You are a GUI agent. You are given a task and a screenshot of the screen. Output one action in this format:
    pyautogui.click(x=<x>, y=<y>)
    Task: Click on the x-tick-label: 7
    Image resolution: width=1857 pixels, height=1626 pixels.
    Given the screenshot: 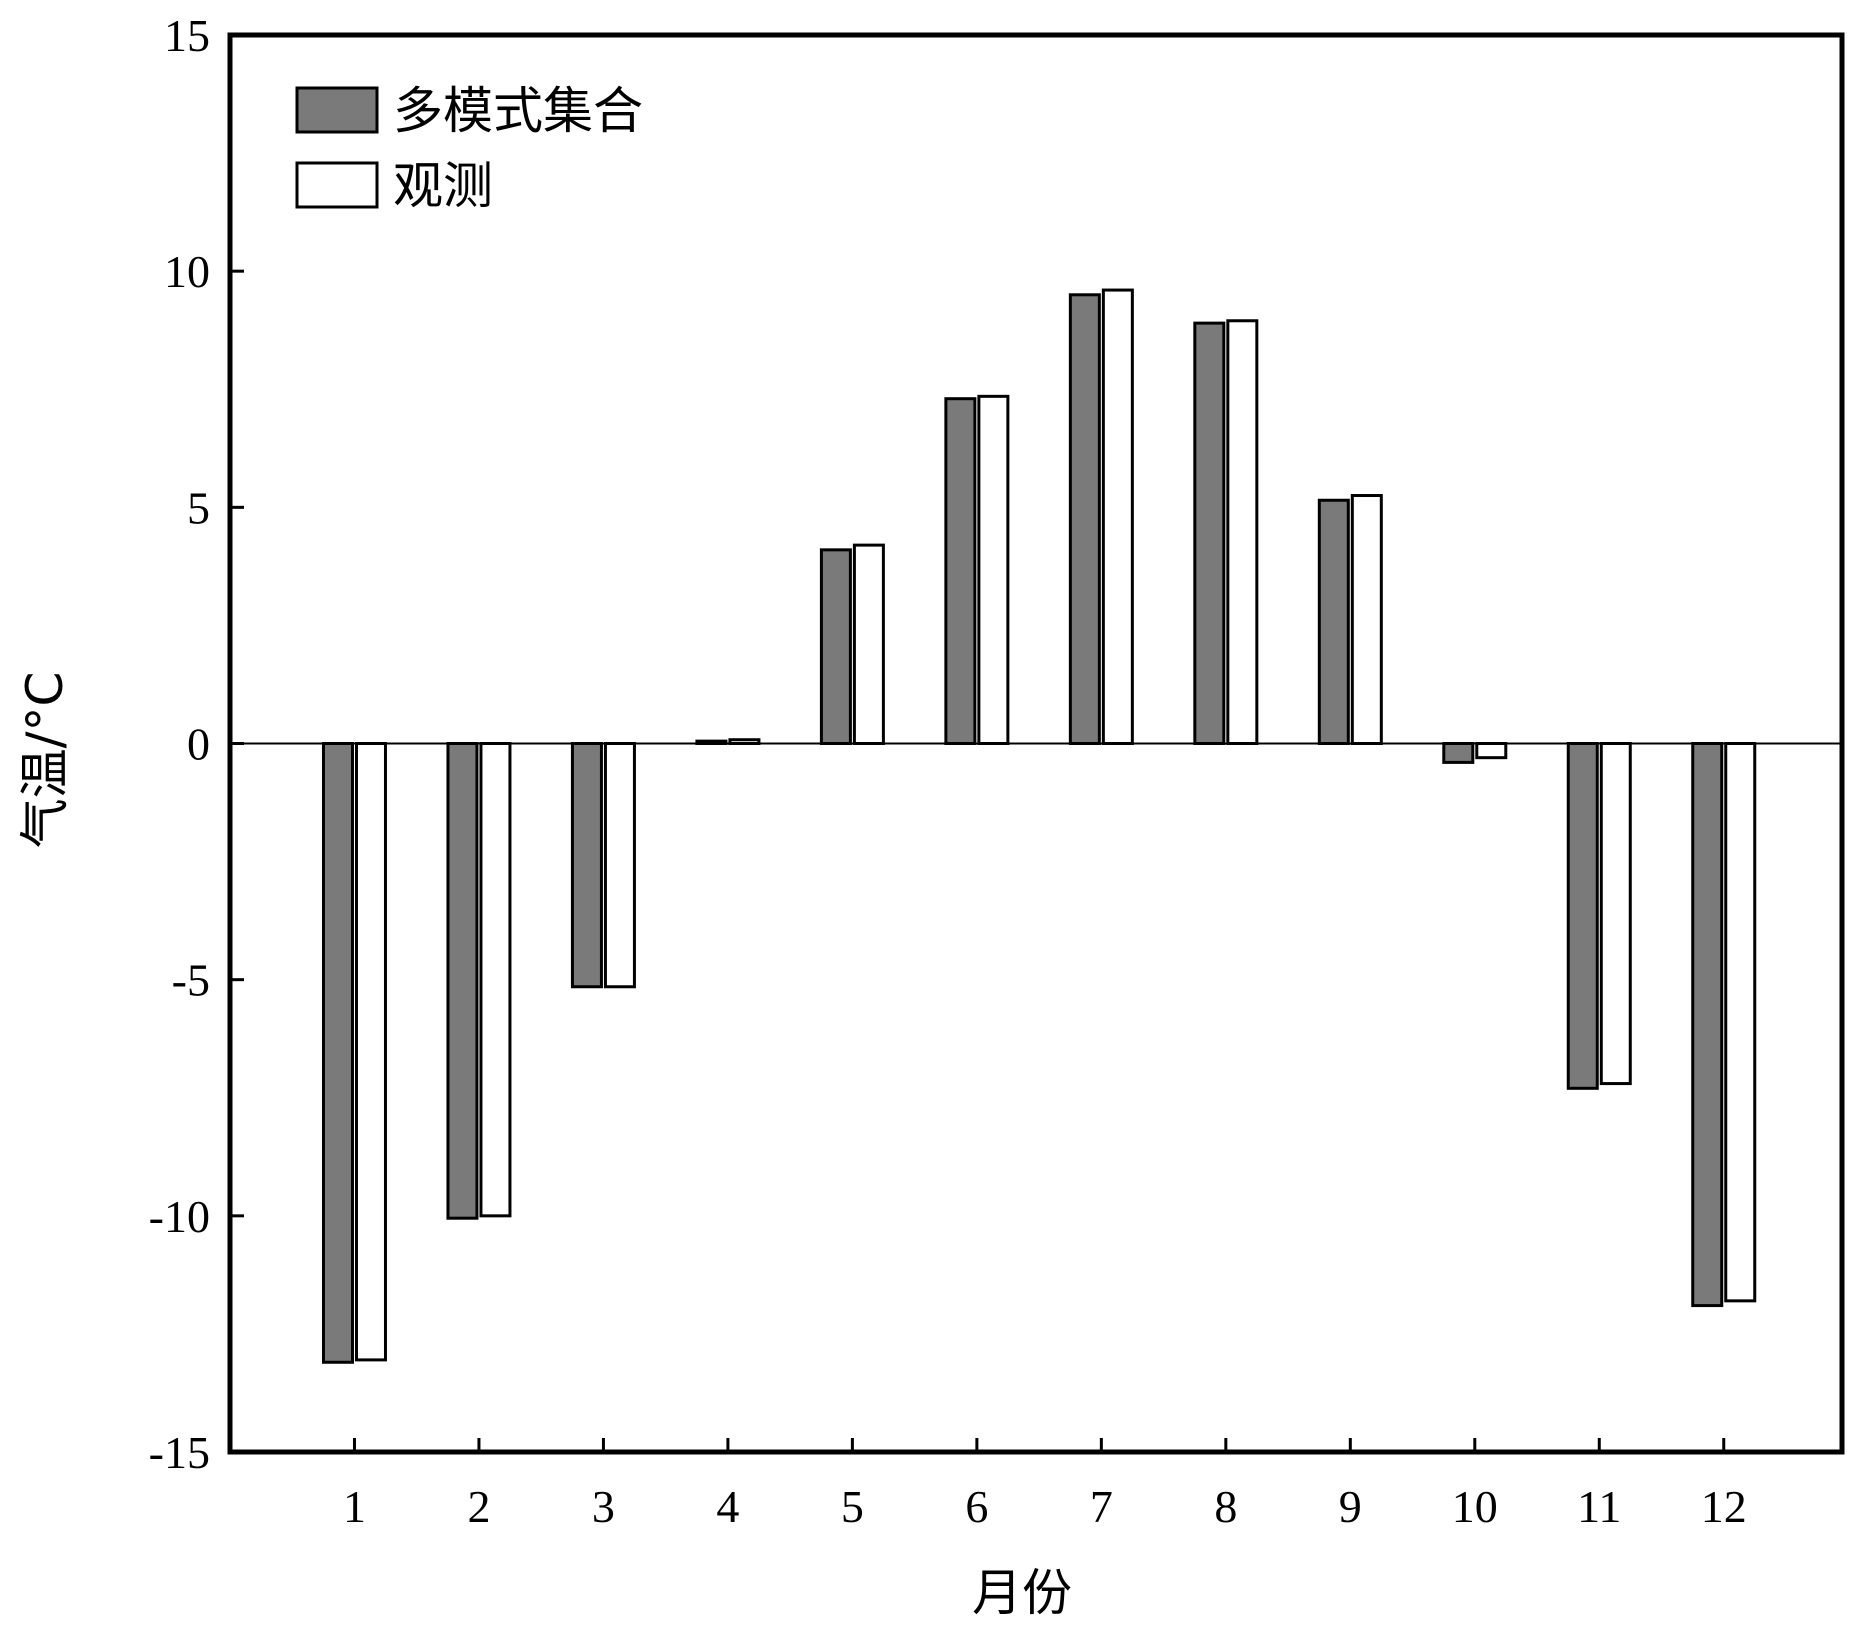 What is the action you would take?
    pyautogui.click(x=1101, y=1506)
    